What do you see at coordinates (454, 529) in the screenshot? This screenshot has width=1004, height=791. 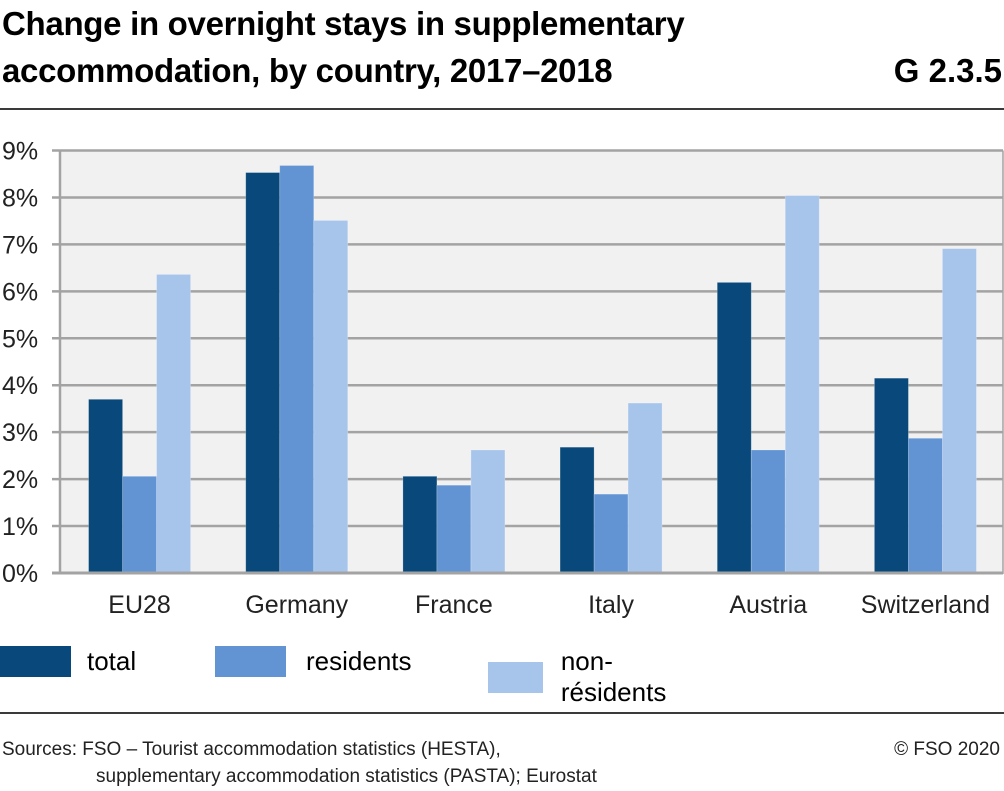 I see `bar-residents-france` at bounding box center [454, 529].